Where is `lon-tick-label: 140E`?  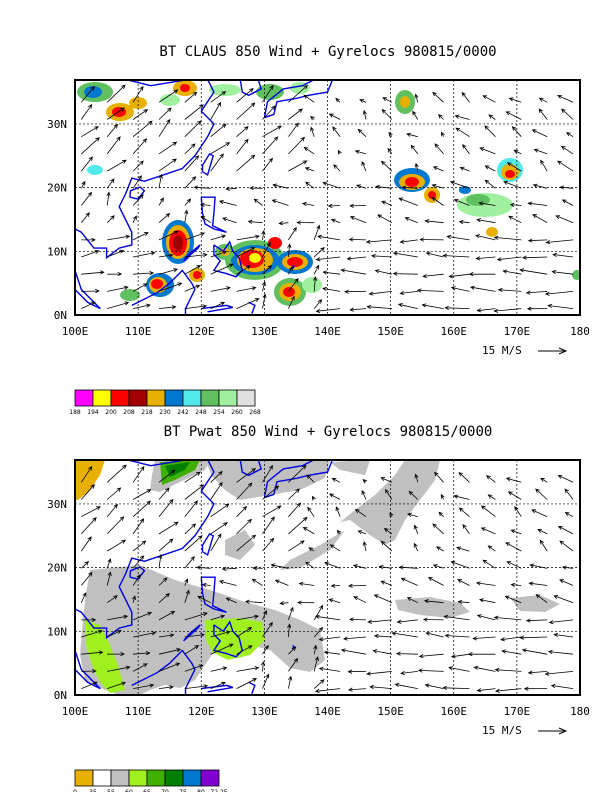
lon-tick-label: 140E is located at coordinates (327, 331).